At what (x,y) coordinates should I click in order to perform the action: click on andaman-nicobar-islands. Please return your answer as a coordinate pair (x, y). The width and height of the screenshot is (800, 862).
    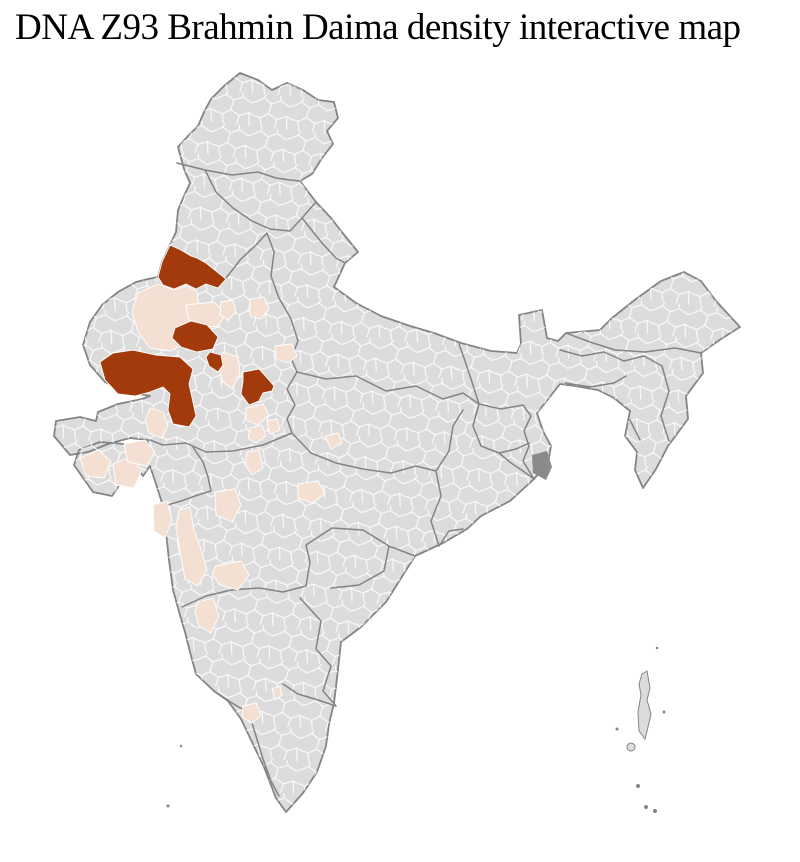
    Looking at the image, I should click on (640, 729).